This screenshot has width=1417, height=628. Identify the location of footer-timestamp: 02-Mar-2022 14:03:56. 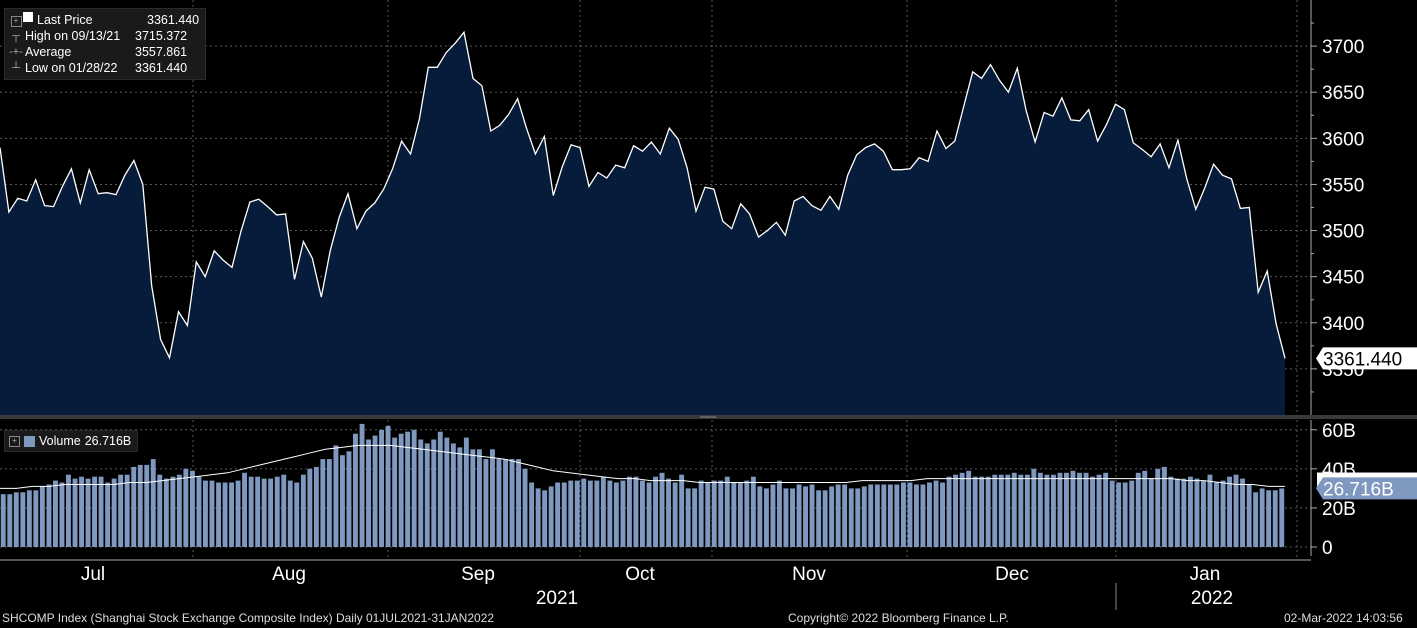
(1343, 618).